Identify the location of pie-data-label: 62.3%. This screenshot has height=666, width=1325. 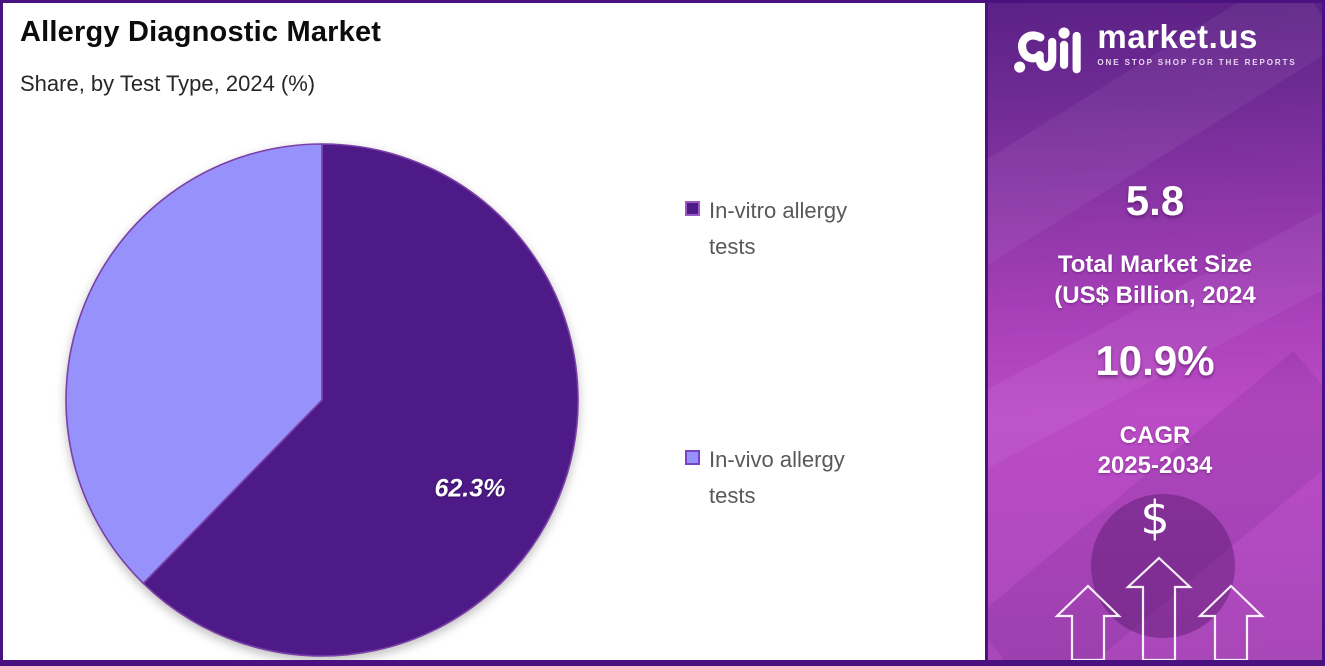
(470, 488).